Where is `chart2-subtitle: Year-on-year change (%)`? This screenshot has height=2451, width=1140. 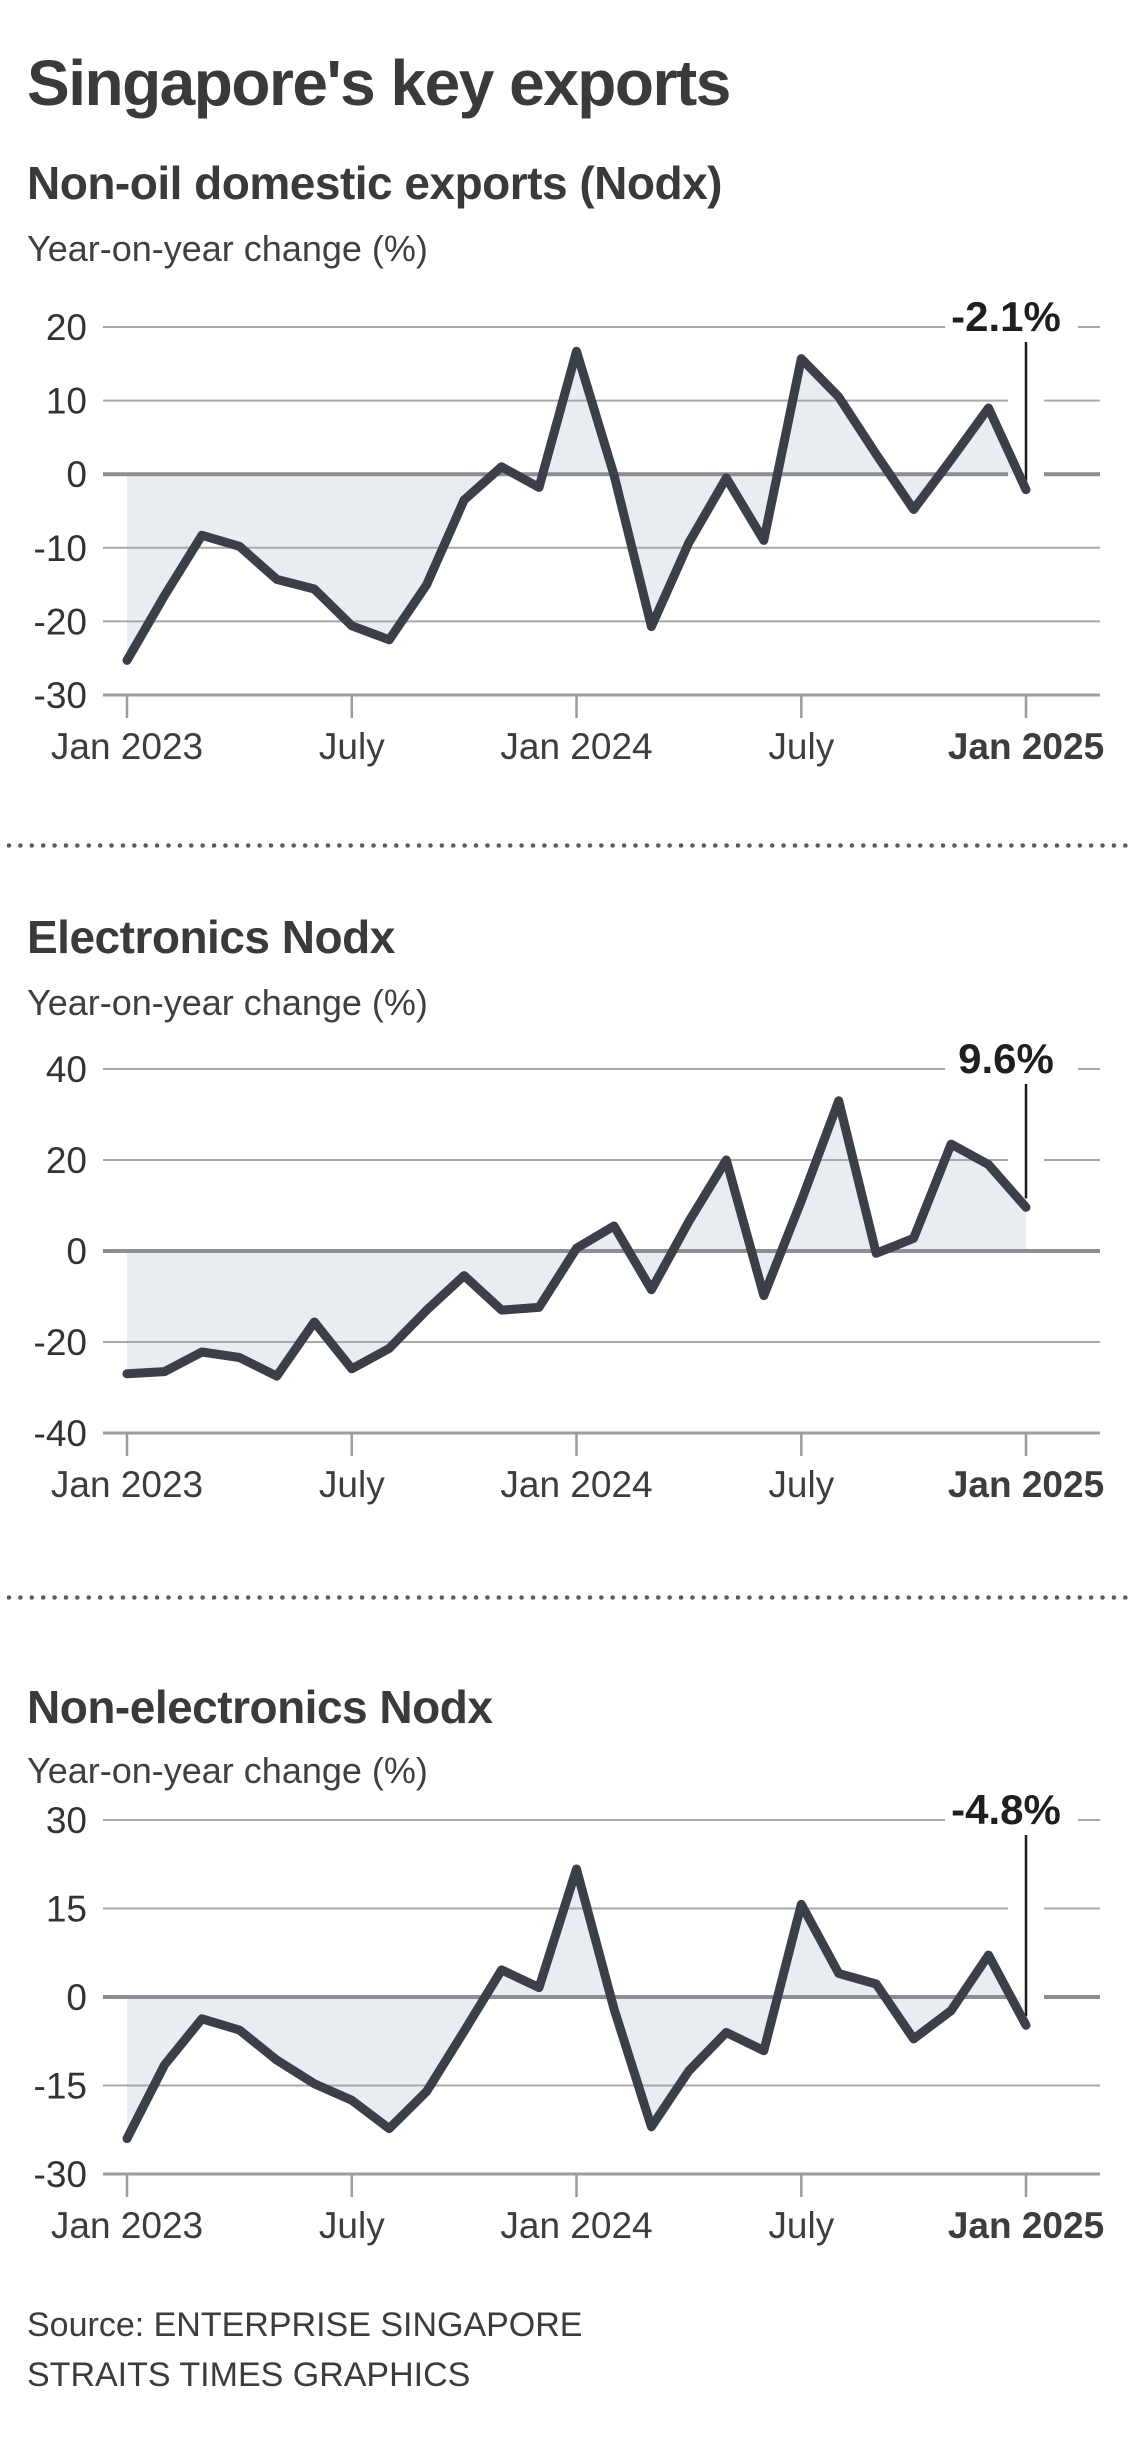 chart2-subtitle: Year-on-year change (%) is located at coordinates (227, 1002).